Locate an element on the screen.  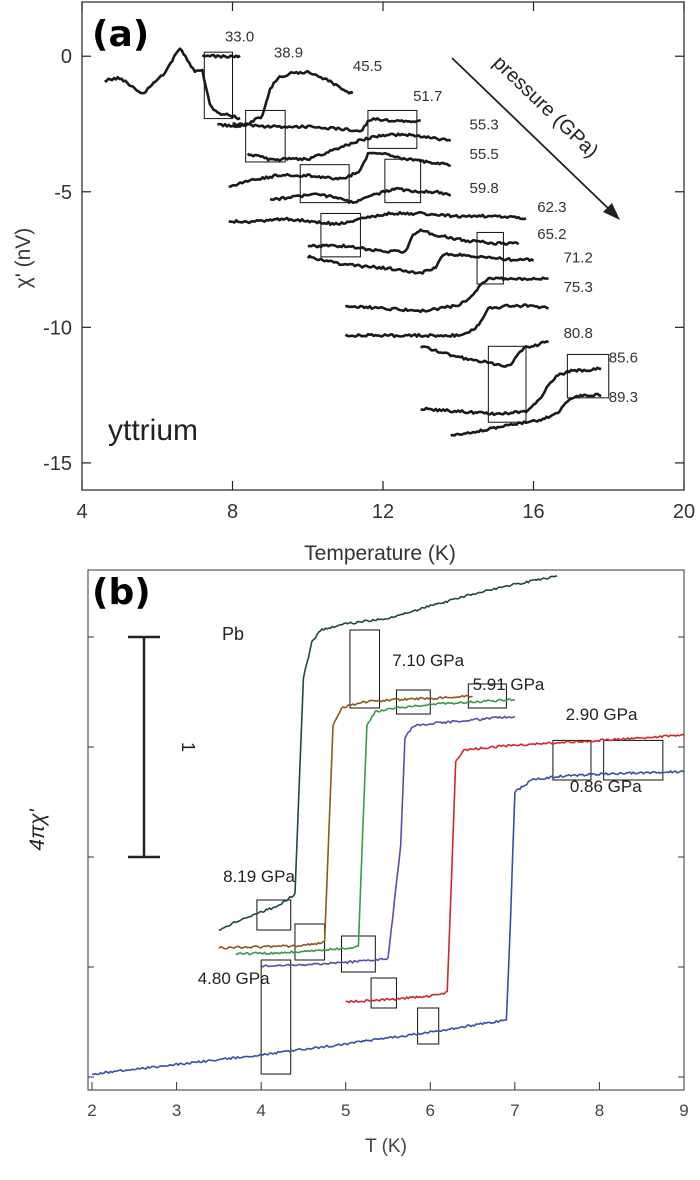
panel-a-label: (a) is located at coordinates (120, 34).